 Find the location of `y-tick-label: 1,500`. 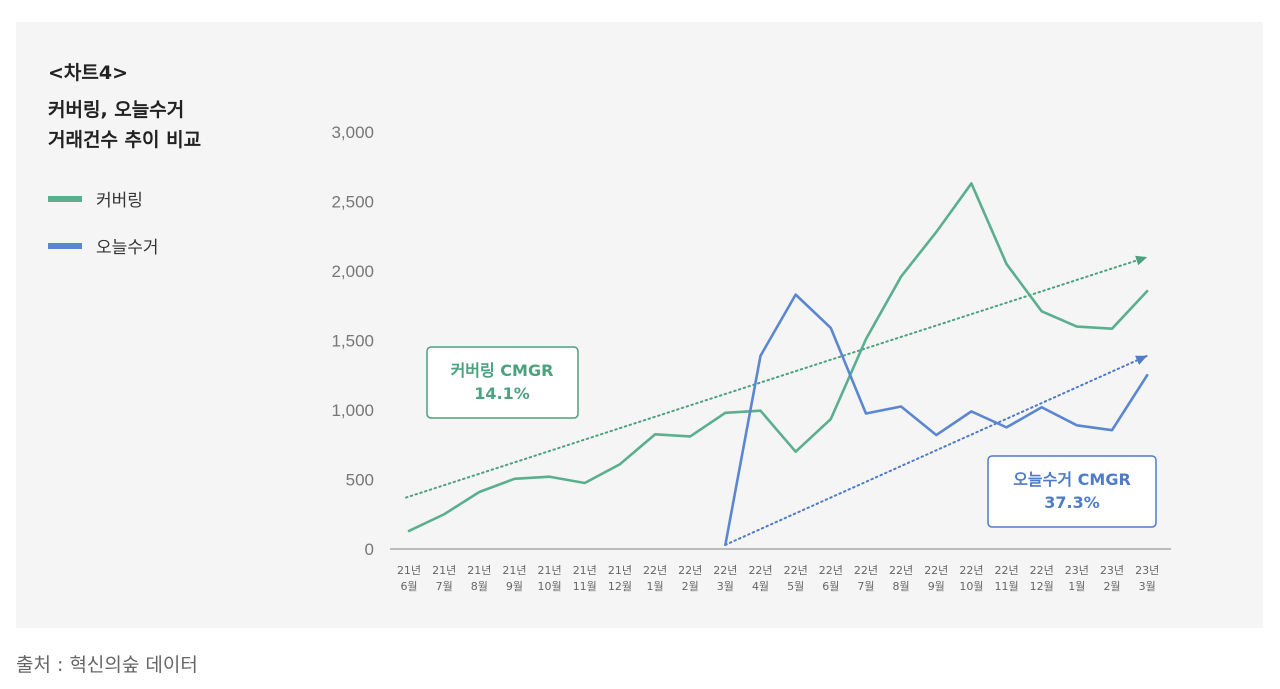

y-tick-label: 1,500 is located at coordinates (352, 341).